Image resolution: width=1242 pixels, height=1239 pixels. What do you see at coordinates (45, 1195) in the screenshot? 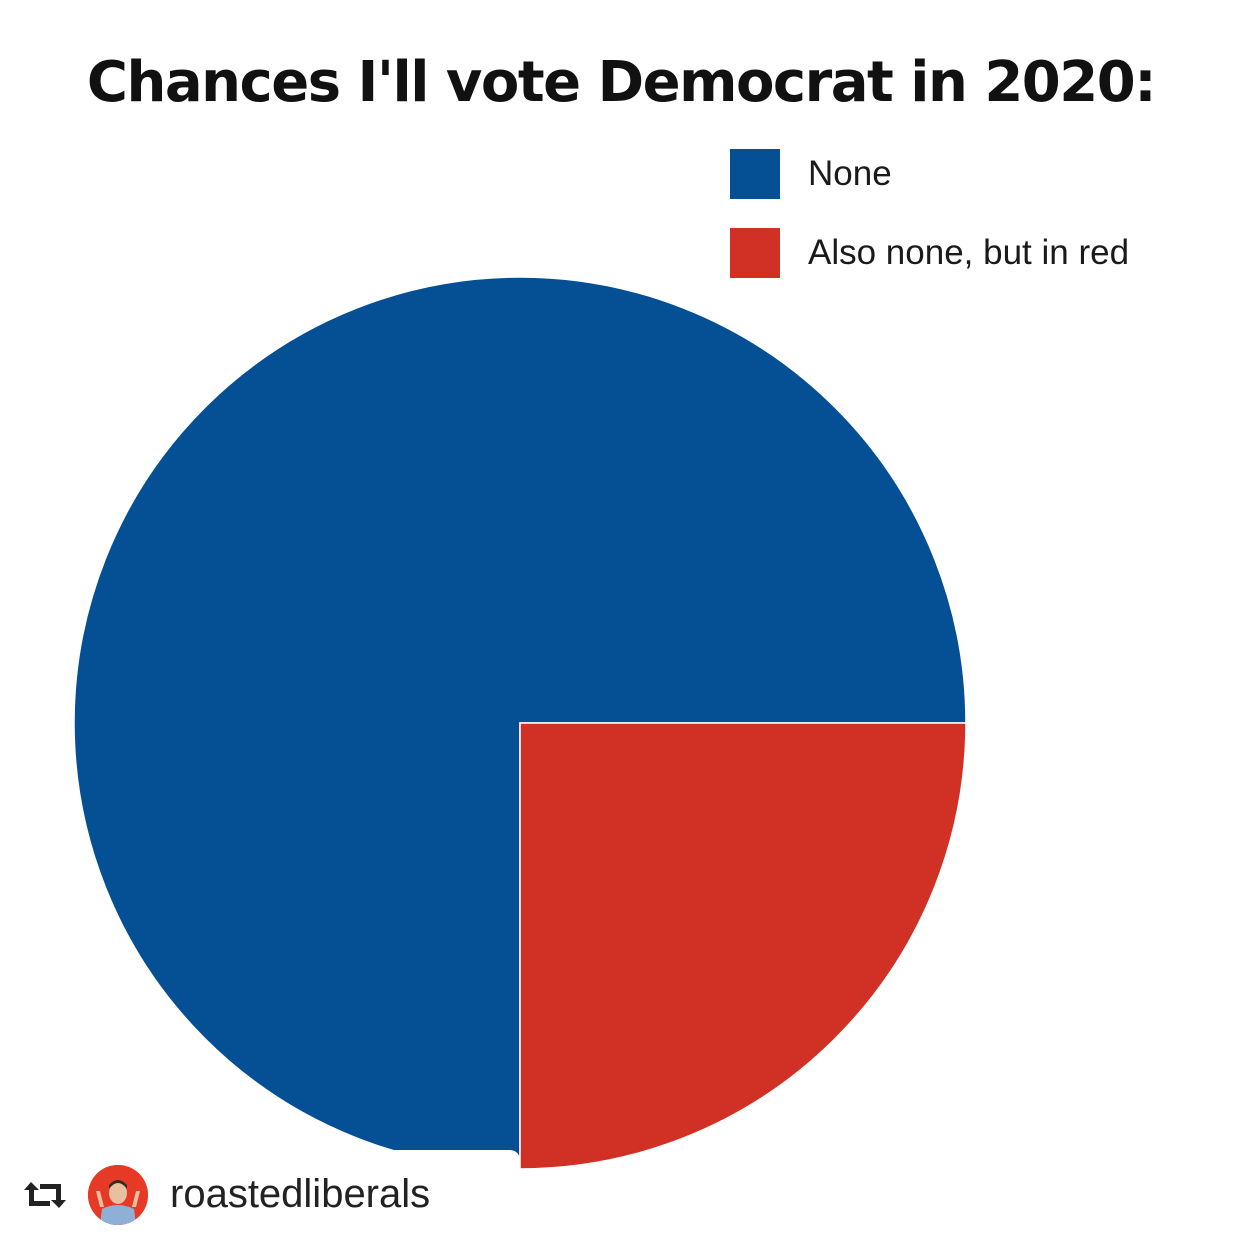
I see `repost-icon` at bounding box center [45, 1195].